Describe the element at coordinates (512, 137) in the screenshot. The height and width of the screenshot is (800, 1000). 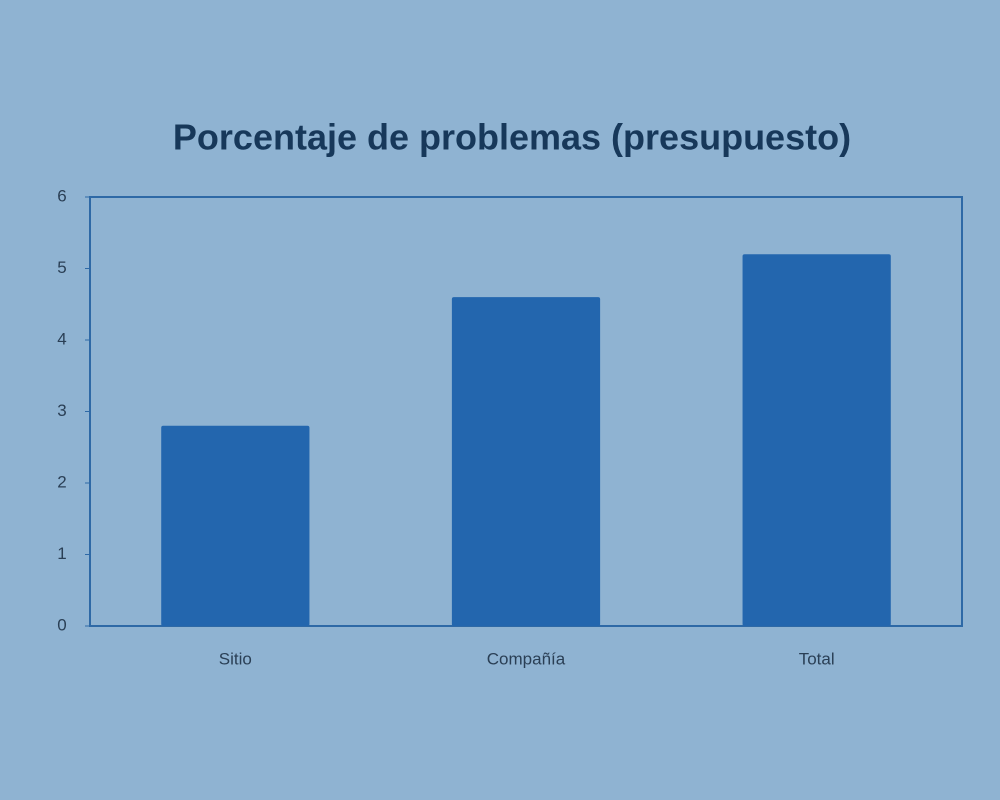
I see `chart-title: Porcentaje de problemas (presupuesto)` at that location.